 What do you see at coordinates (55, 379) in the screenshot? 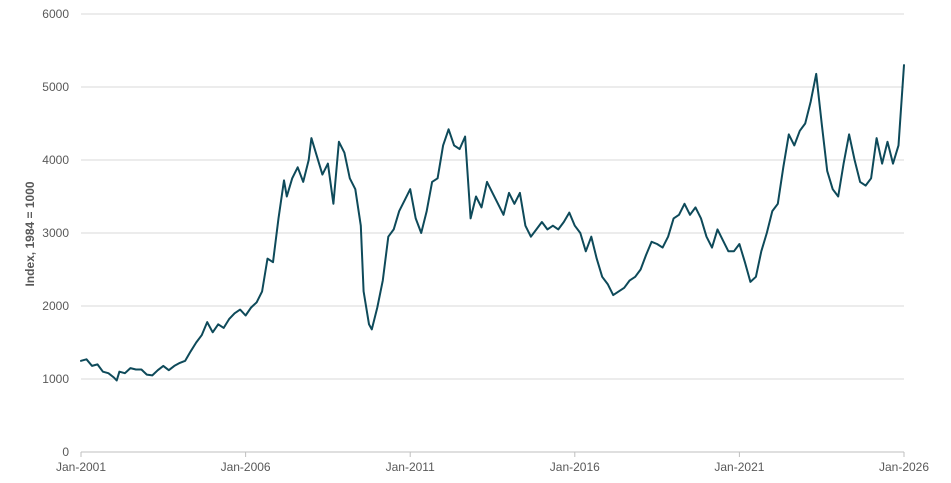
I see `y-tick-label: 1000` at bounding box center [55, 379].